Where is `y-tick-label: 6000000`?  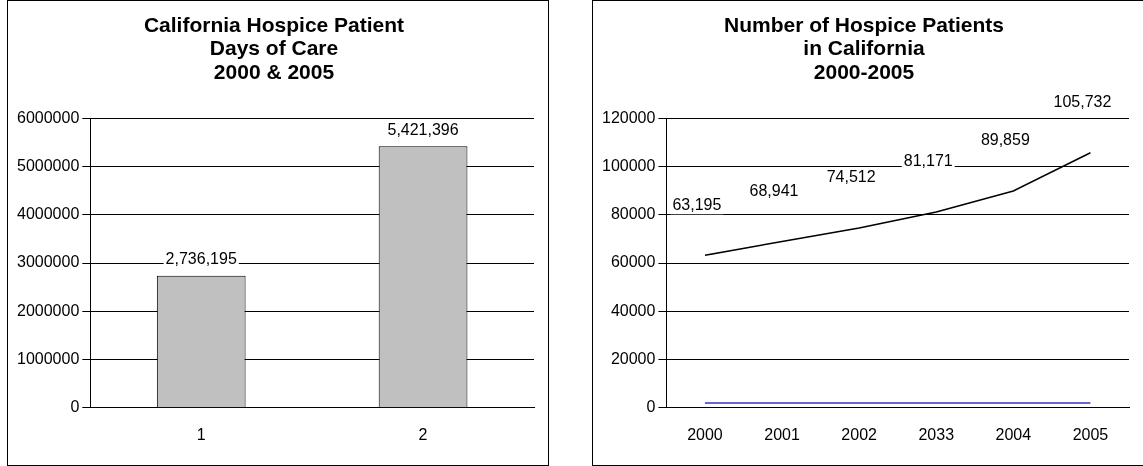
y-tick-label: 6000000 is located at coordinates (48, 117).